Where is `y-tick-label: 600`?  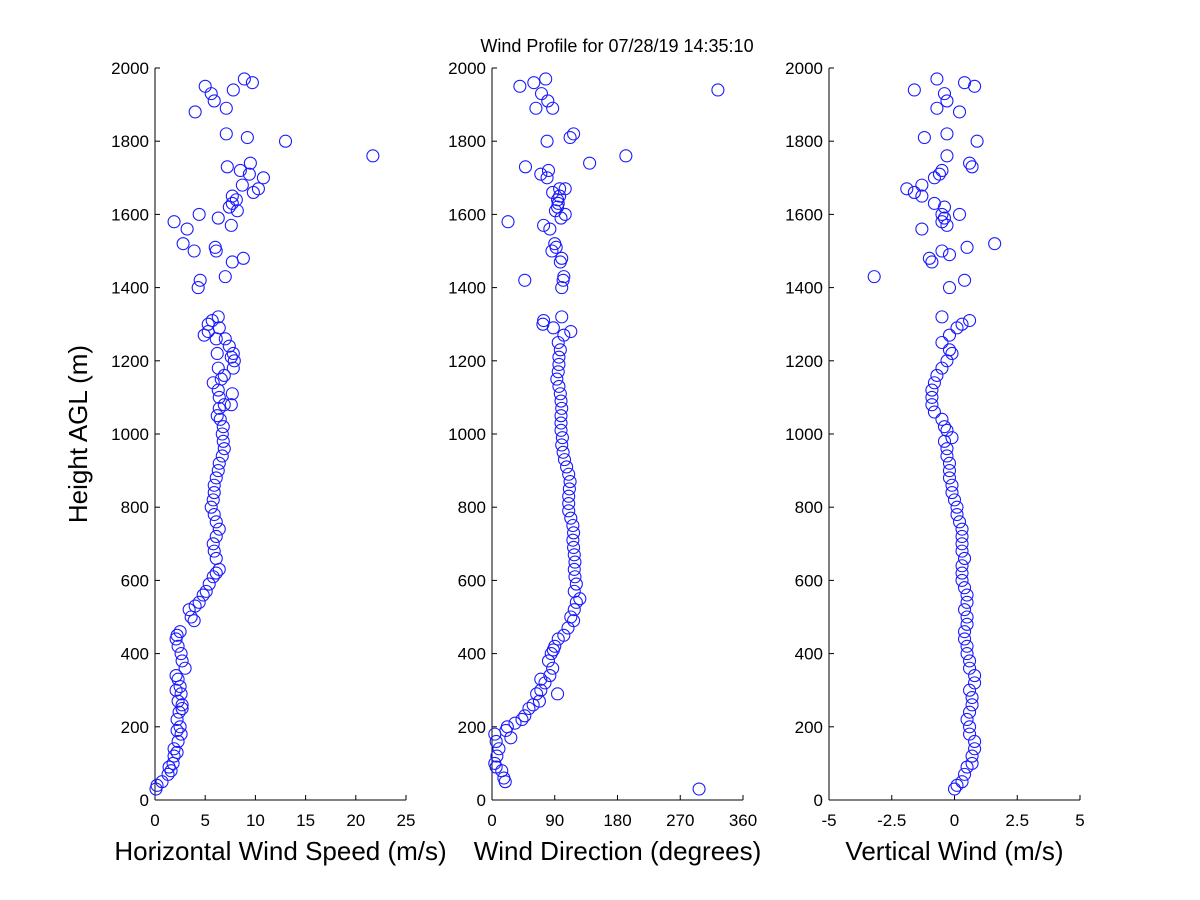 y-tick-label: 600 is located at coordinates (472, 580).